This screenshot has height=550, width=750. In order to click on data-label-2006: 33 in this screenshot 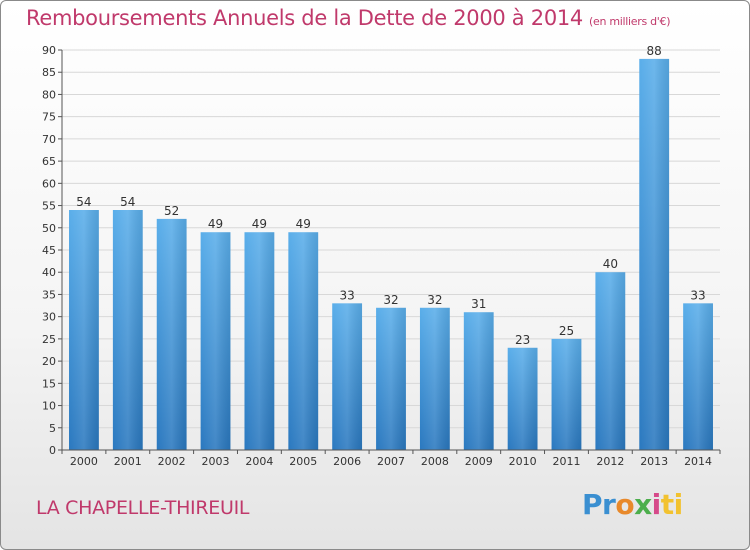, I will do `click(346, 295)`.